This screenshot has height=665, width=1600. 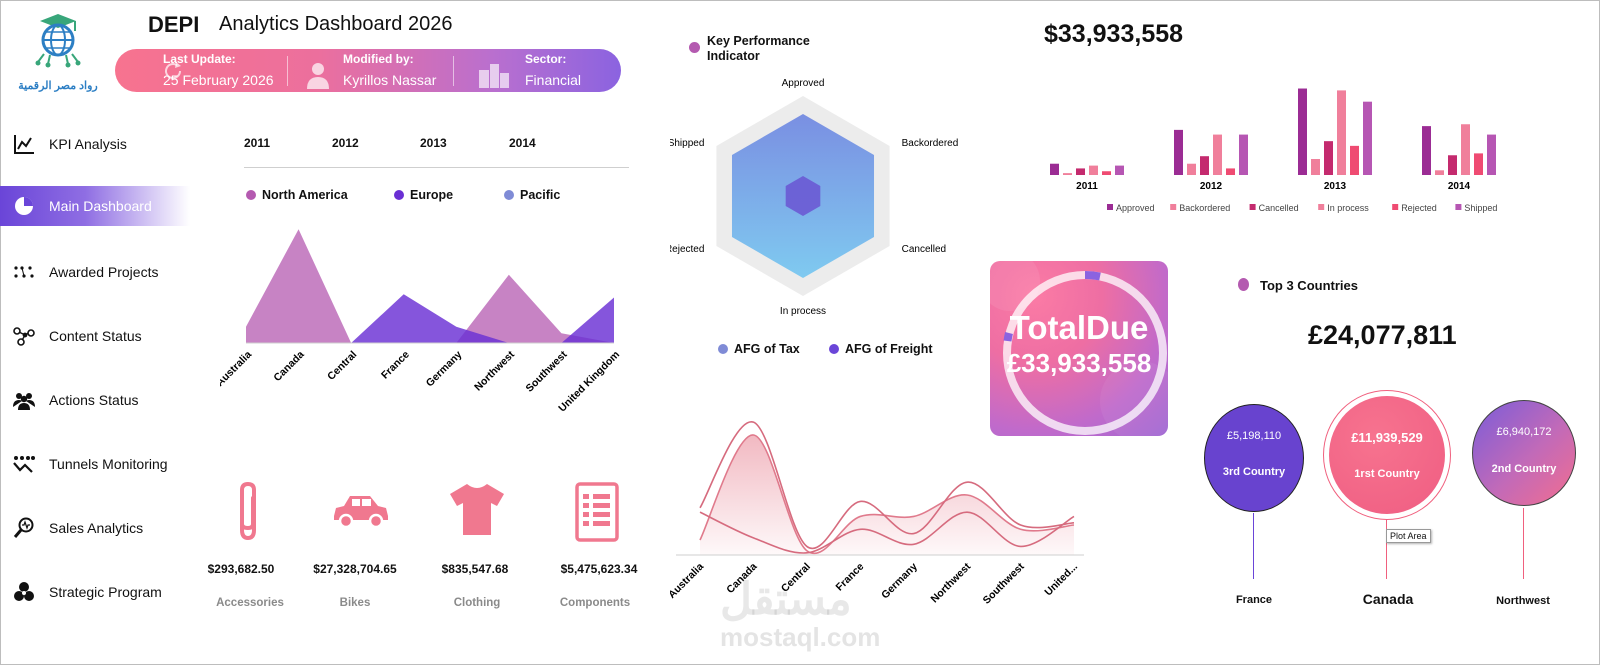 What do you see at coordinates (361, 512) in the screenshot?
I see `car-icon` at bounding box center [361, 512].